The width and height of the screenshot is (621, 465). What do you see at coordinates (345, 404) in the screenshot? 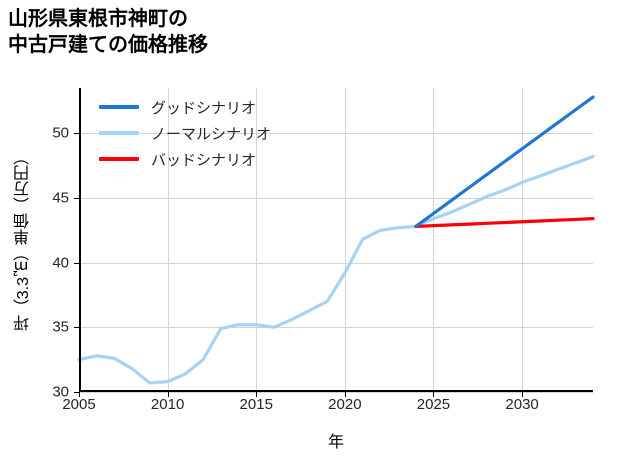
I see `x-tick-label: 2020` at bounding box center [345, 404].